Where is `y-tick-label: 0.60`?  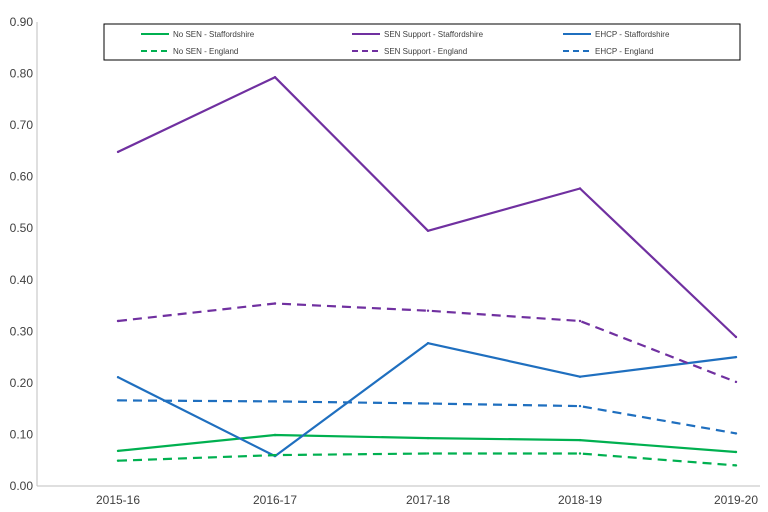
y-tick-label: 0.60 is located at coordinates (22, 177).